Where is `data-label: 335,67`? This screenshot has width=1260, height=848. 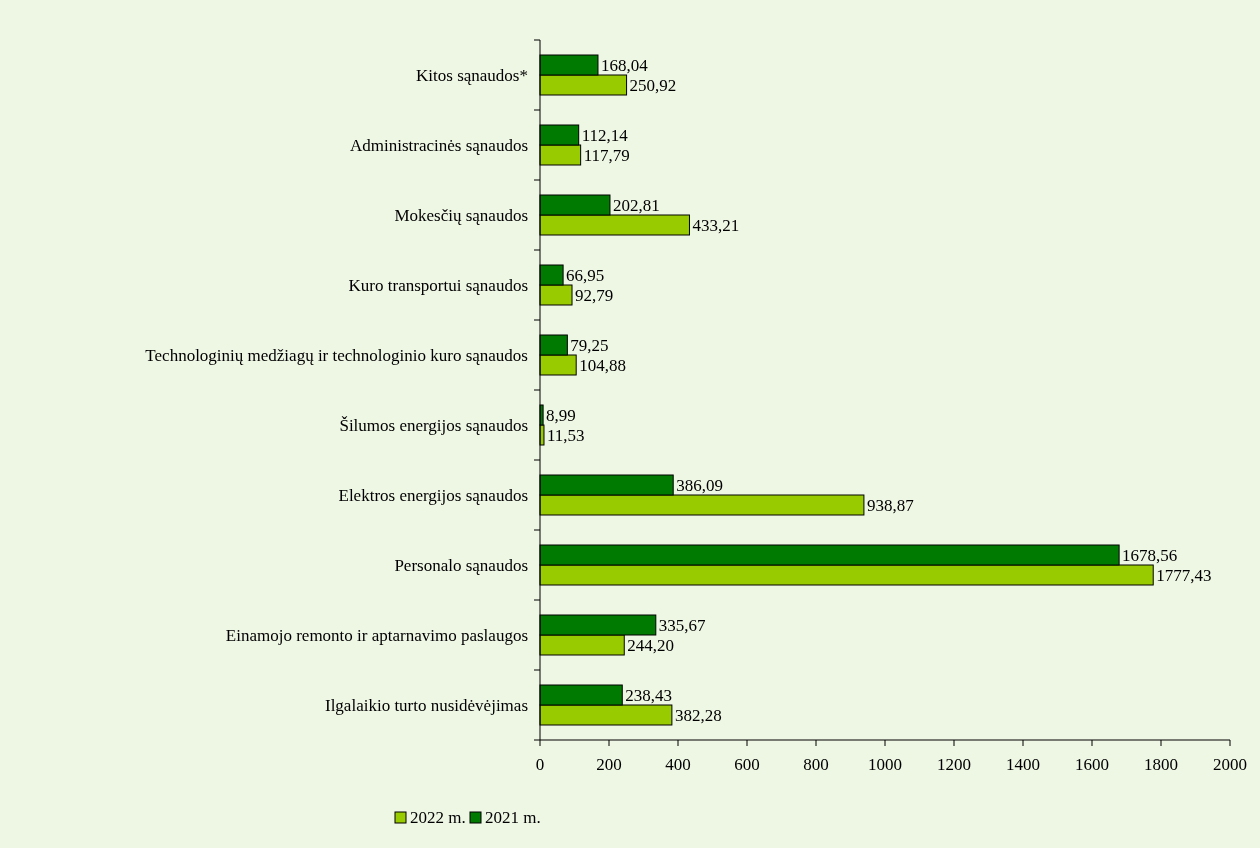 data-label: 335,67 is located at coordinates (682, 625).